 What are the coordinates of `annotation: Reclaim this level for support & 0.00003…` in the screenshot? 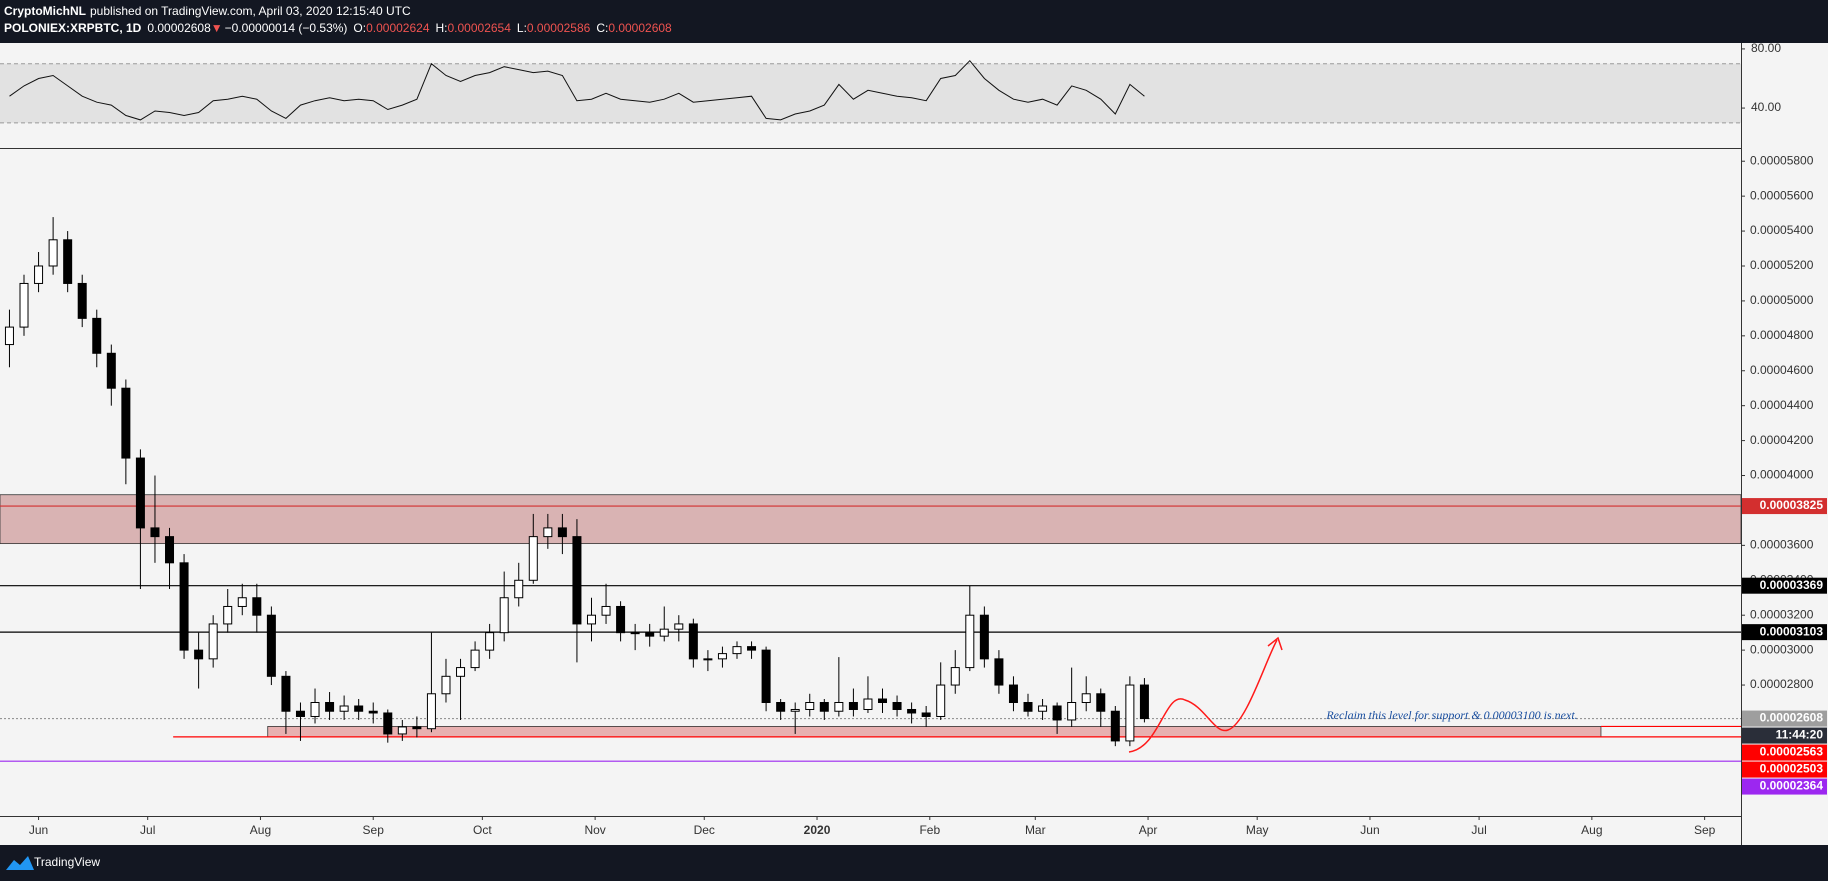 It's located at (1451, 715).